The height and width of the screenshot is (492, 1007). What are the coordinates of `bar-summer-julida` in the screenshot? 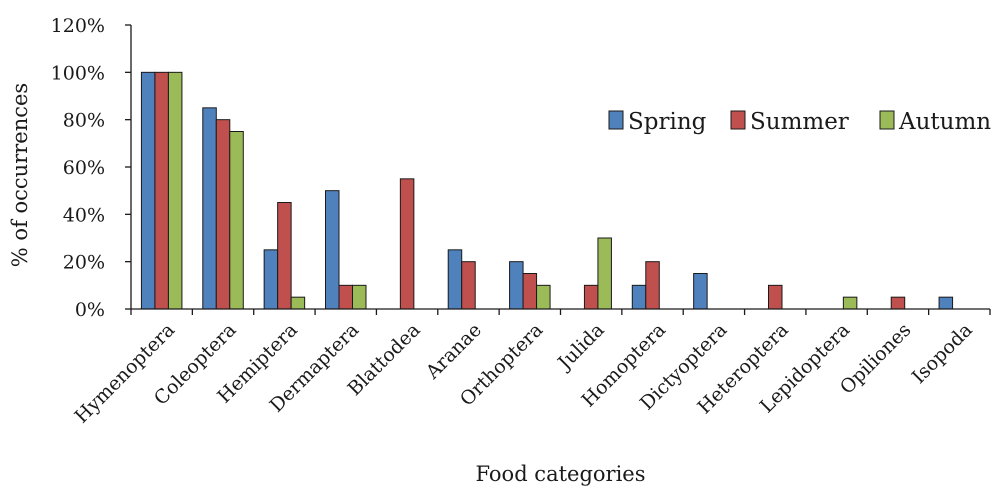 It's located at (591, 297).